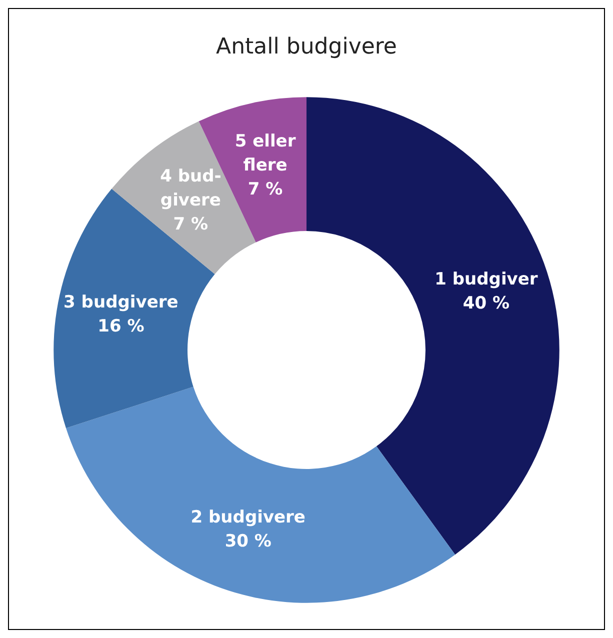  Describe the element at coordinates (248, 518) in the screenshot. I see `slice-label: 2 budgivere` at that location.